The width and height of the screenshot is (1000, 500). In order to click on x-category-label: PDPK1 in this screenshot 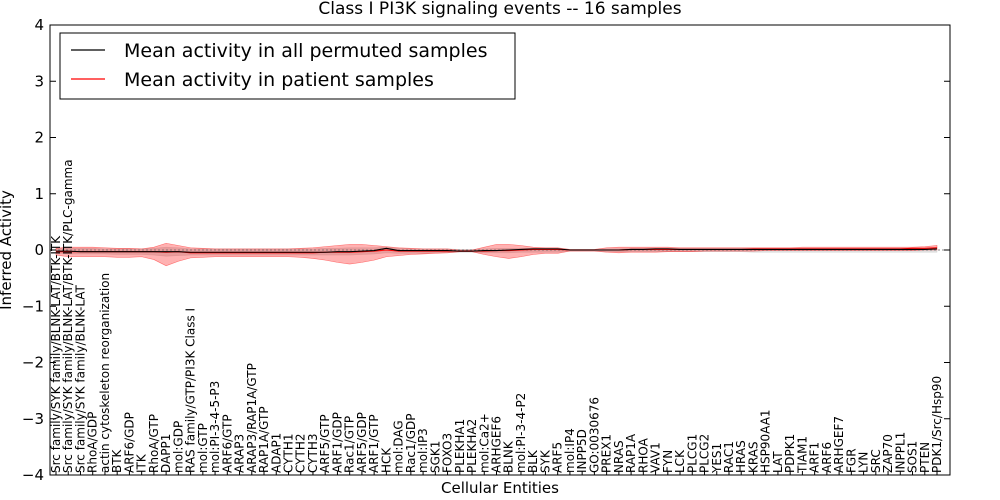, I will do `click(790, 453)`.